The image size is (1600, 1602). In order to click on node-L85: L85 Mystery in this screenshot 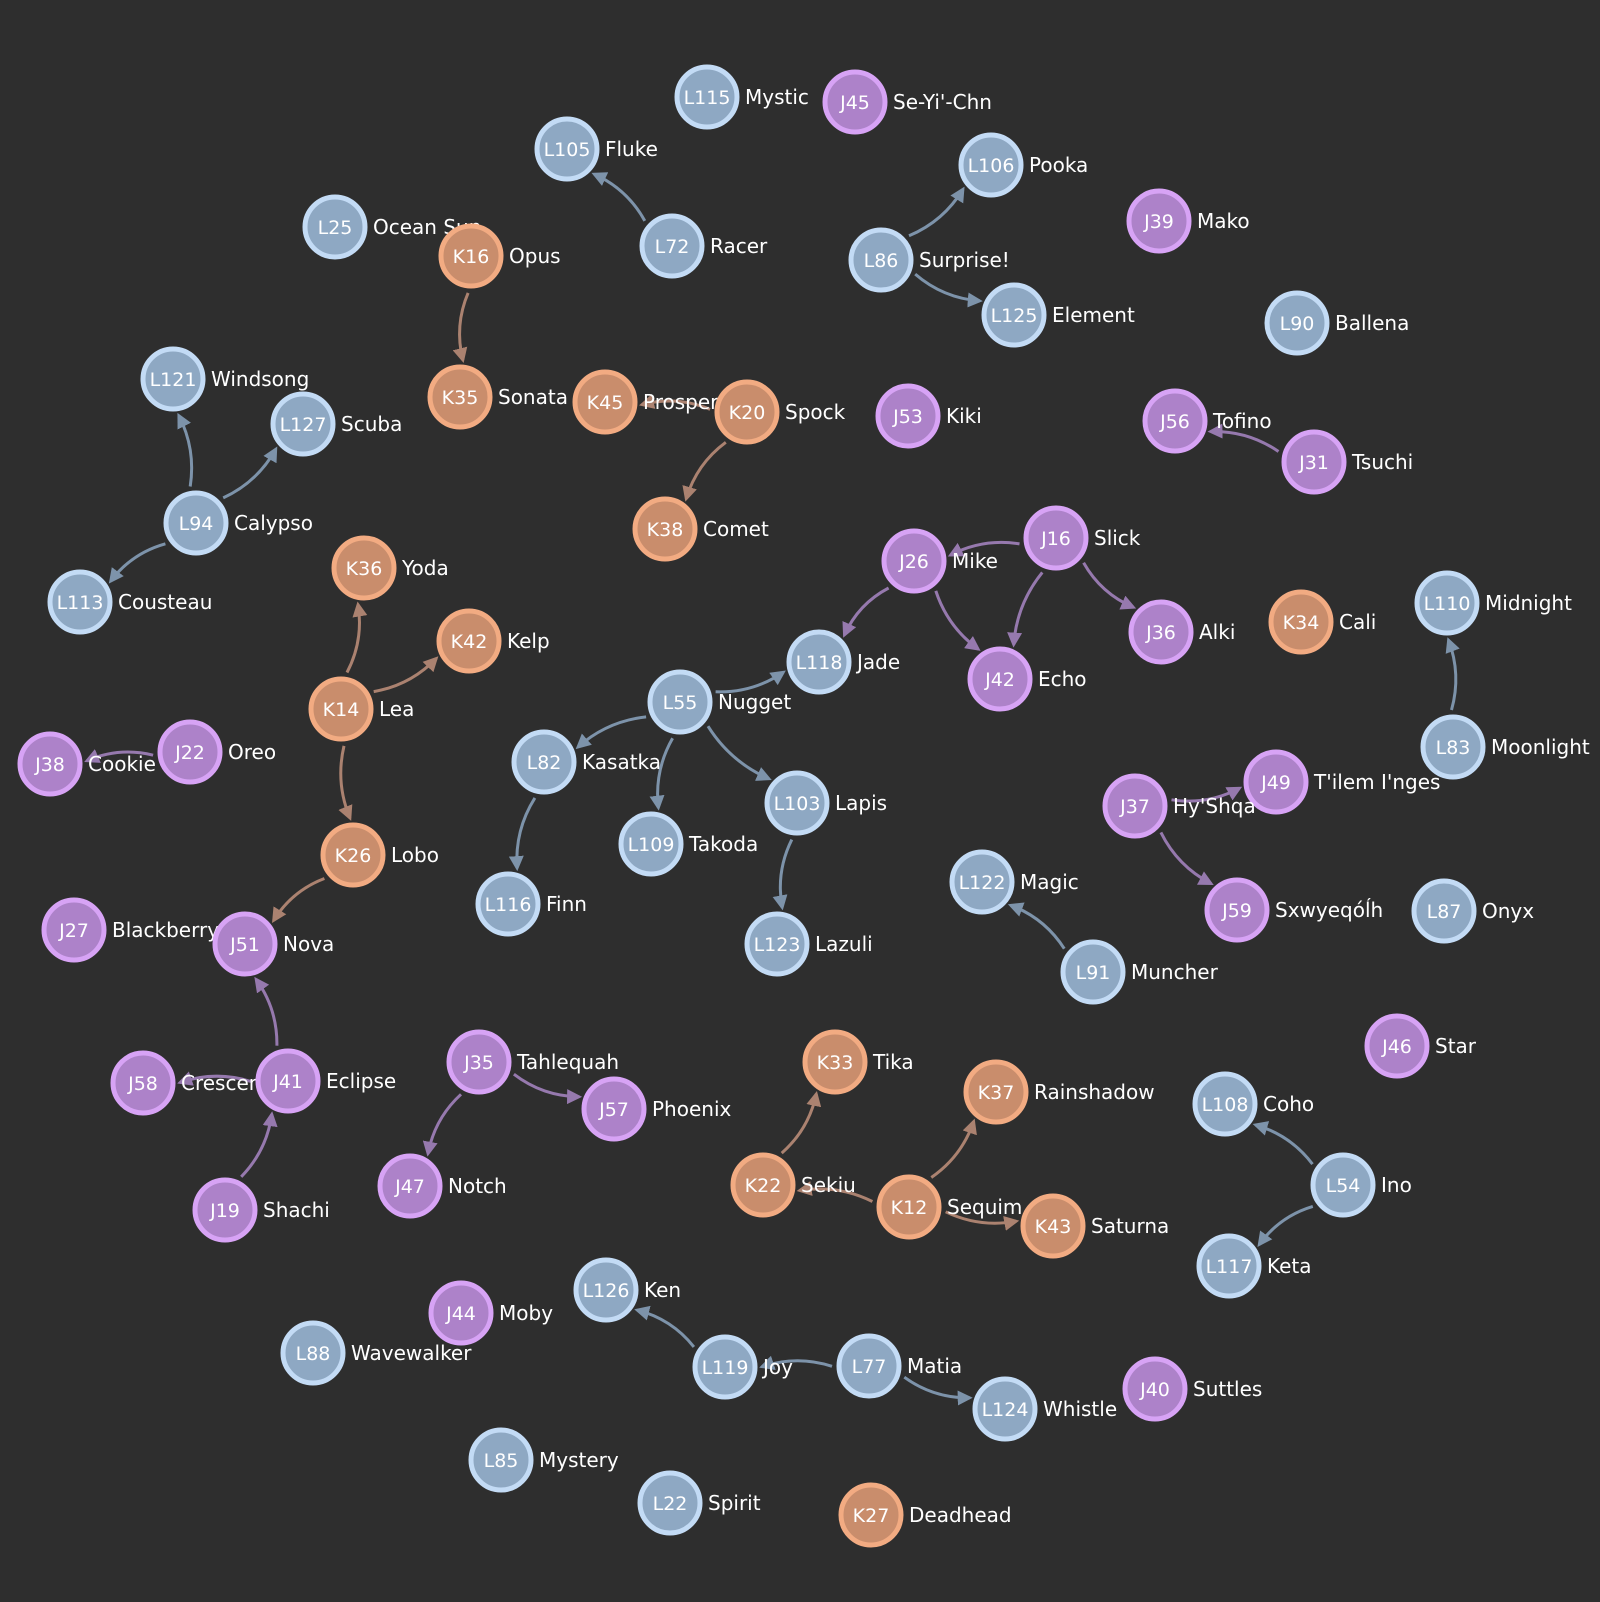, I will do `click(543, 1460)`.